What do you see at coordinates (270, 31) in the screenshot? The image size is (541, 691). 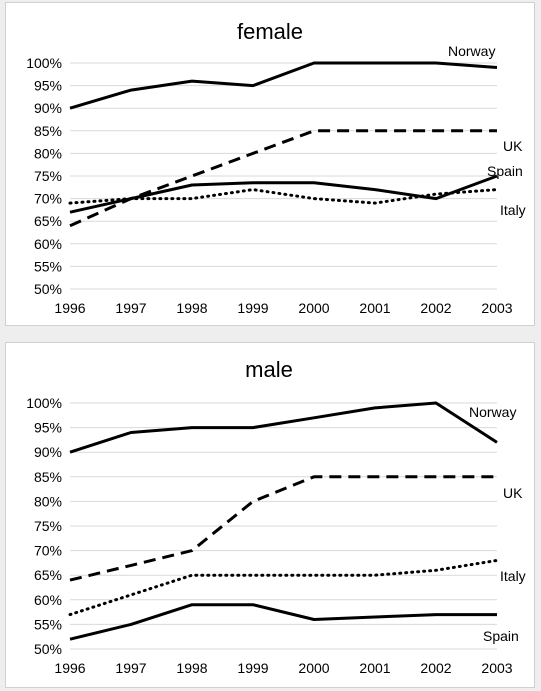 I see `chart-title: female` at bounding box center [270, 31].